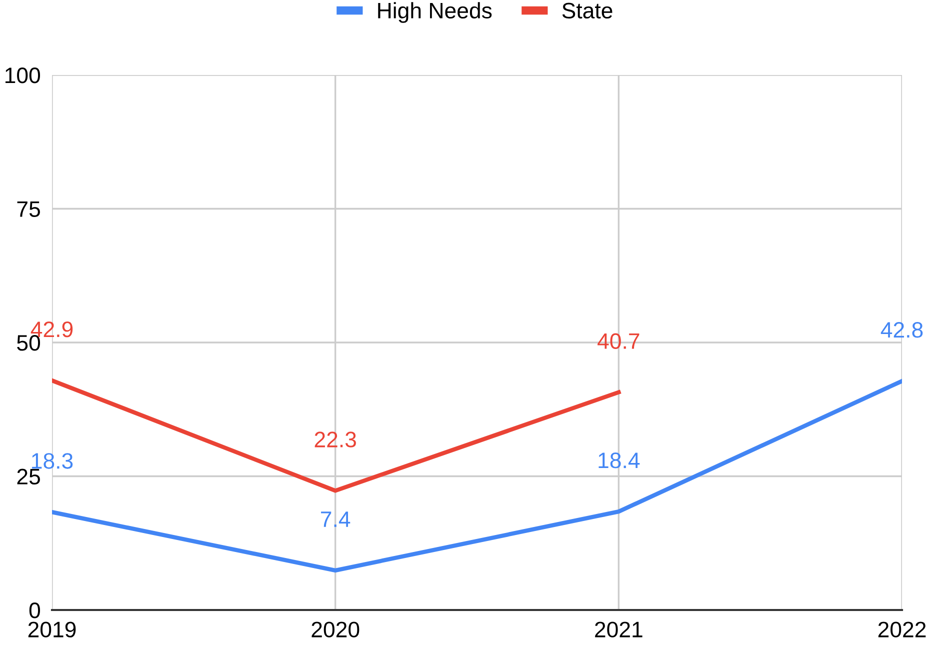 The width and height of the screenshot is (926, 646). I want to click on data-label: 40.7, so click(619, 341).